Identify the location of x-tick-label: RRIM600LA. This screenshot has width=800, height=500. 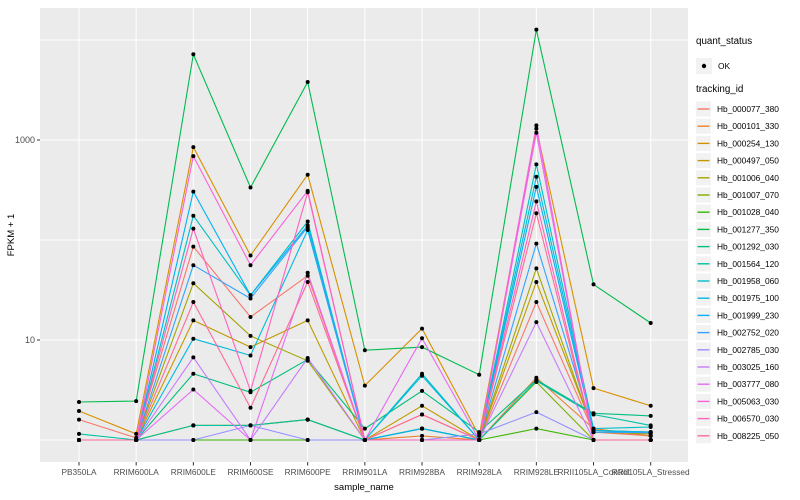
(137, 472).